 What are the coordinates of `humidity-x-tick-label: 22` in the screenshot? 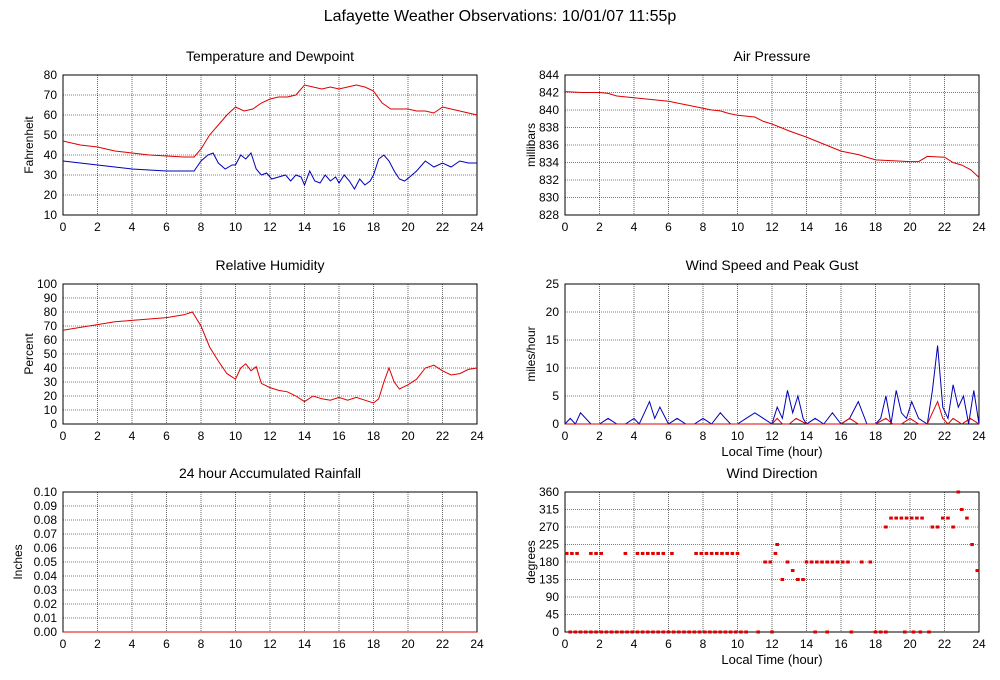 It's located at (443, 436).